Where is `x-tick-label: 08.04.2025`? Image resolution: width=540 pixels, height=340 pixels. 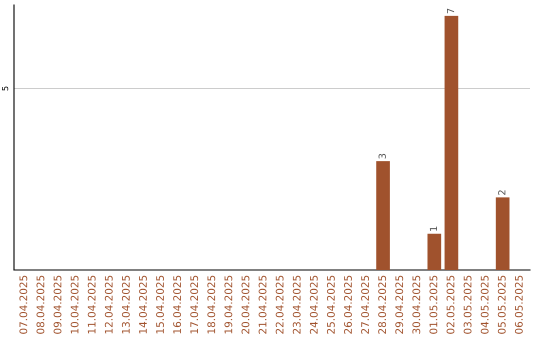
x-tick-label: 08.04.2025 is located at coordinates (40, 305).